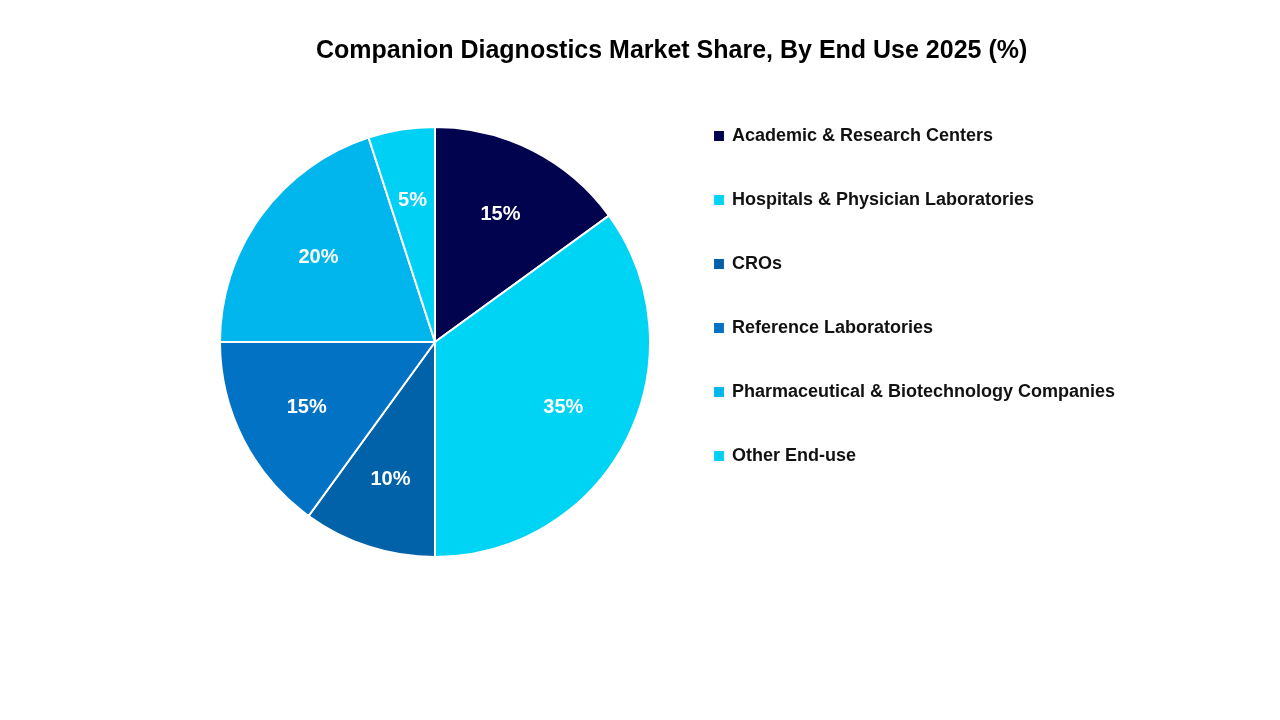  What do you see at coordinates (318, 256) in the screenshot?
I see `data-label: 20%` at bounding box center [318, 256].